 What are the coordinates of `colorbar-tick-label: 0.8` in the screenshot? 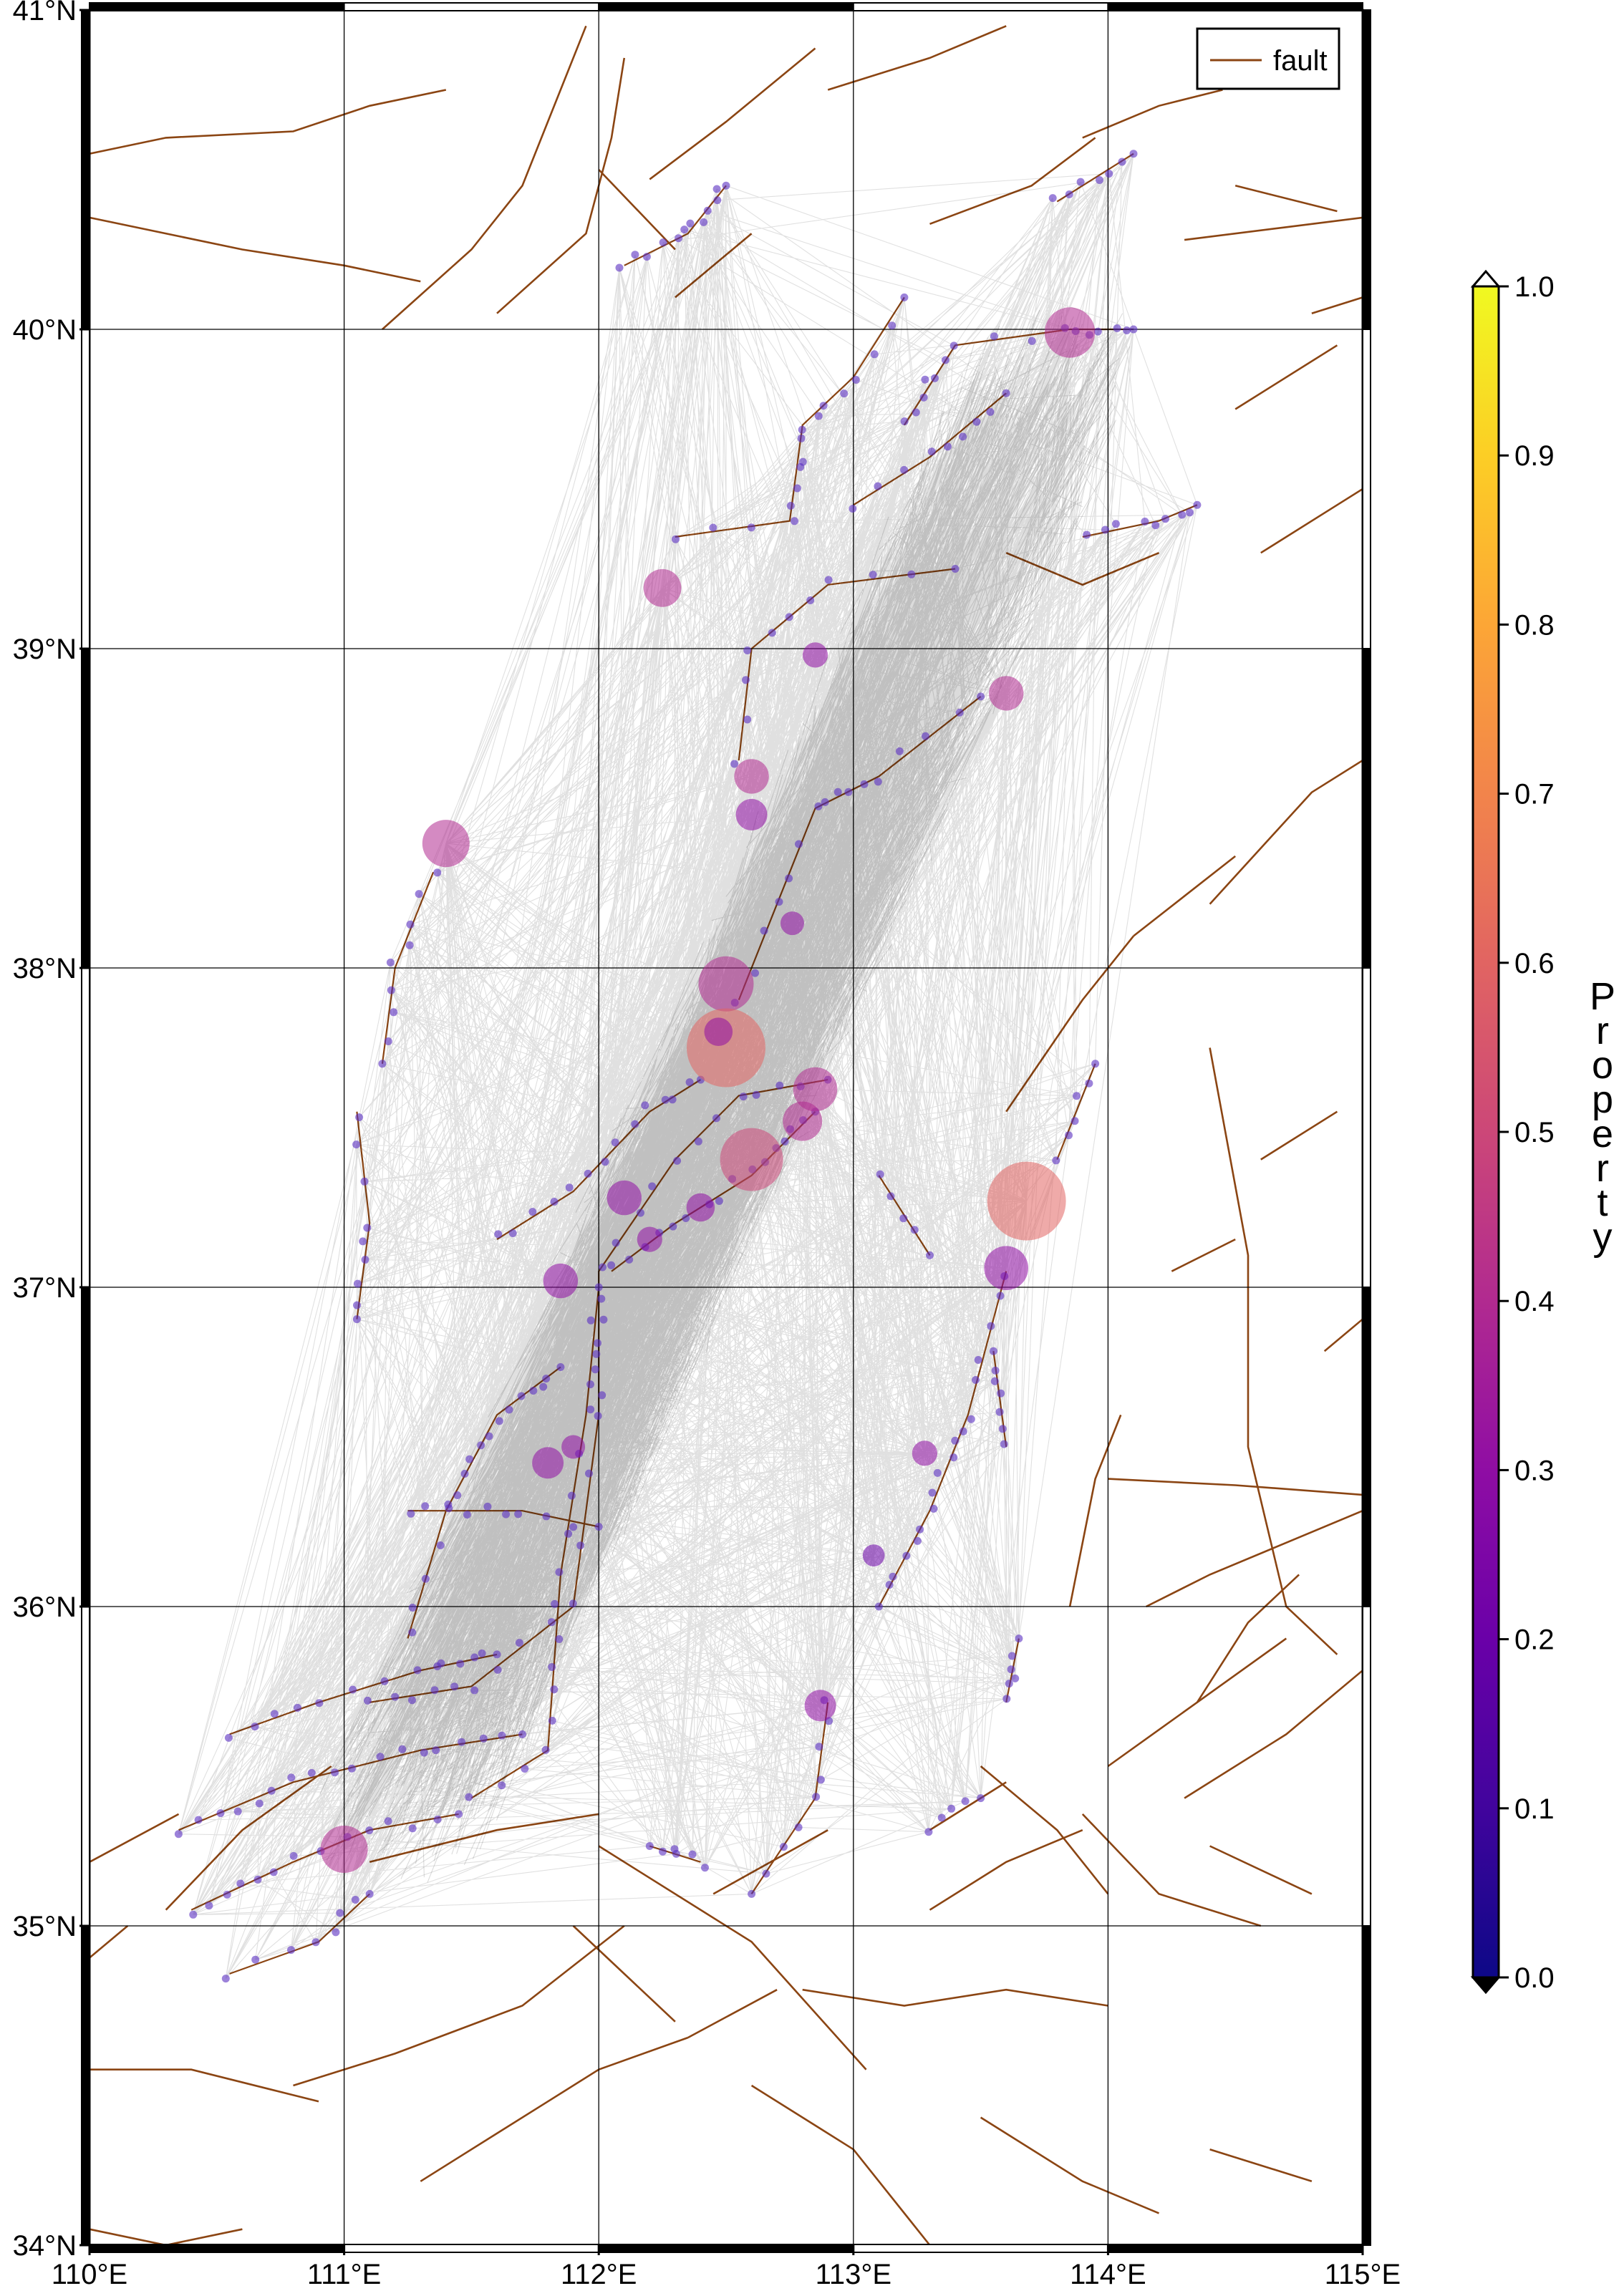 It's located at (1534, 625).